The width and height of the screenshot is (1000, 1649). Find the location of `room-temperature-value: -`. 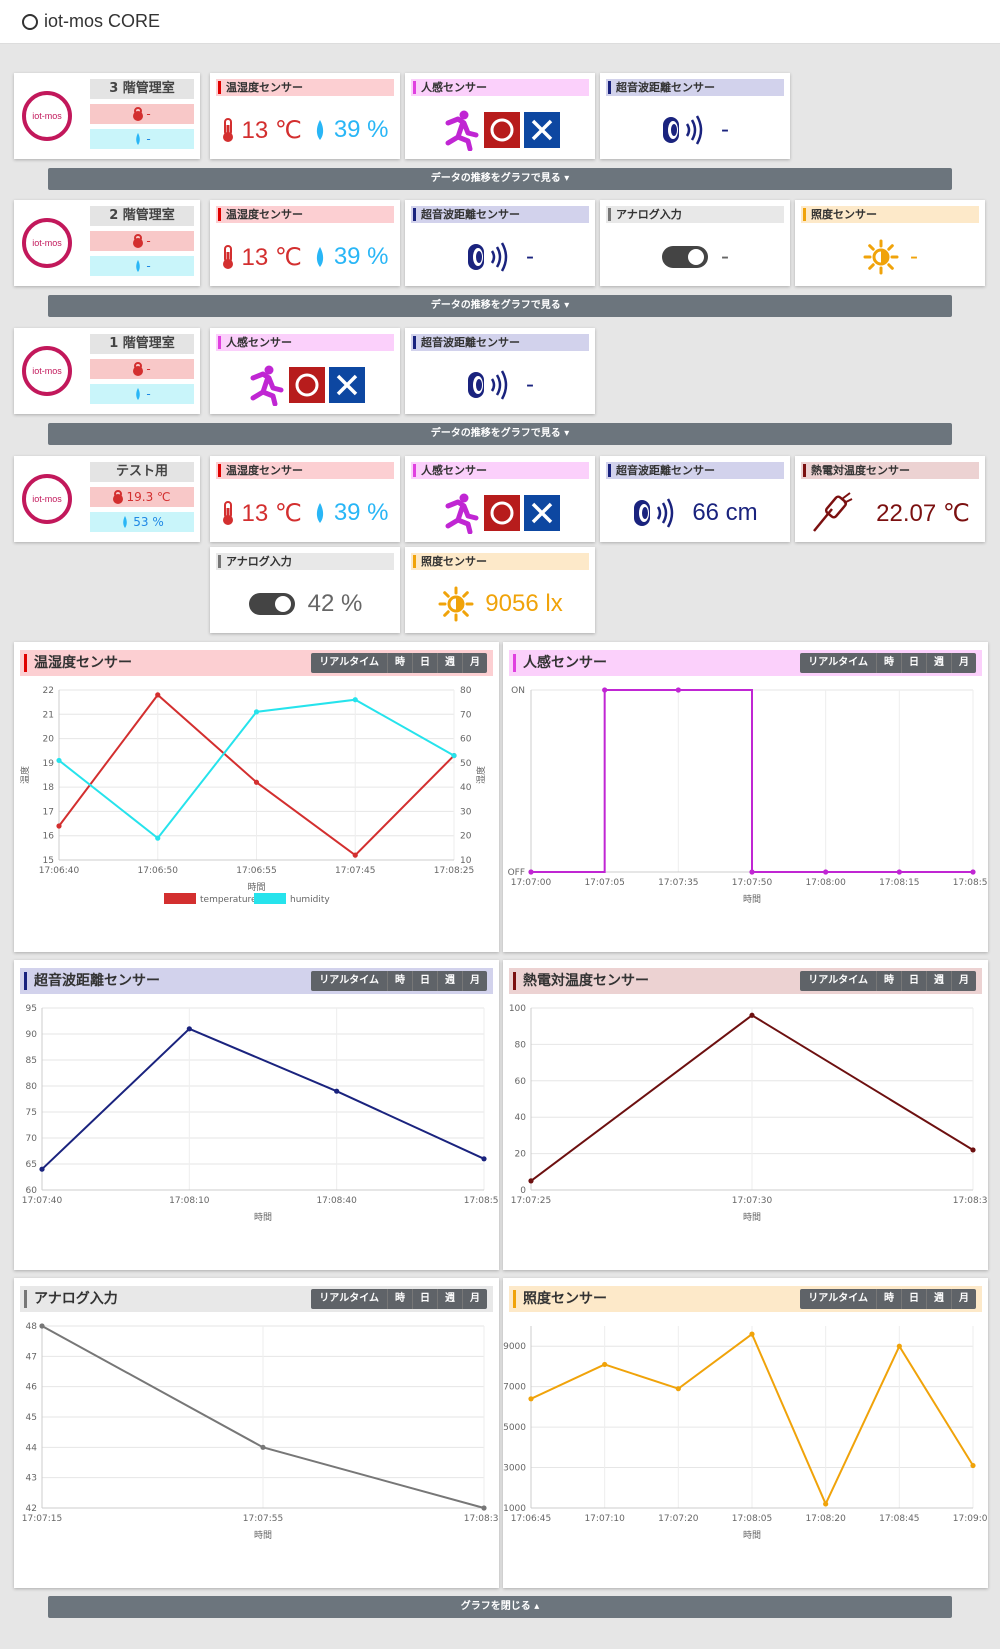

room-temperature-value: - is located at coordinates (148, 369).